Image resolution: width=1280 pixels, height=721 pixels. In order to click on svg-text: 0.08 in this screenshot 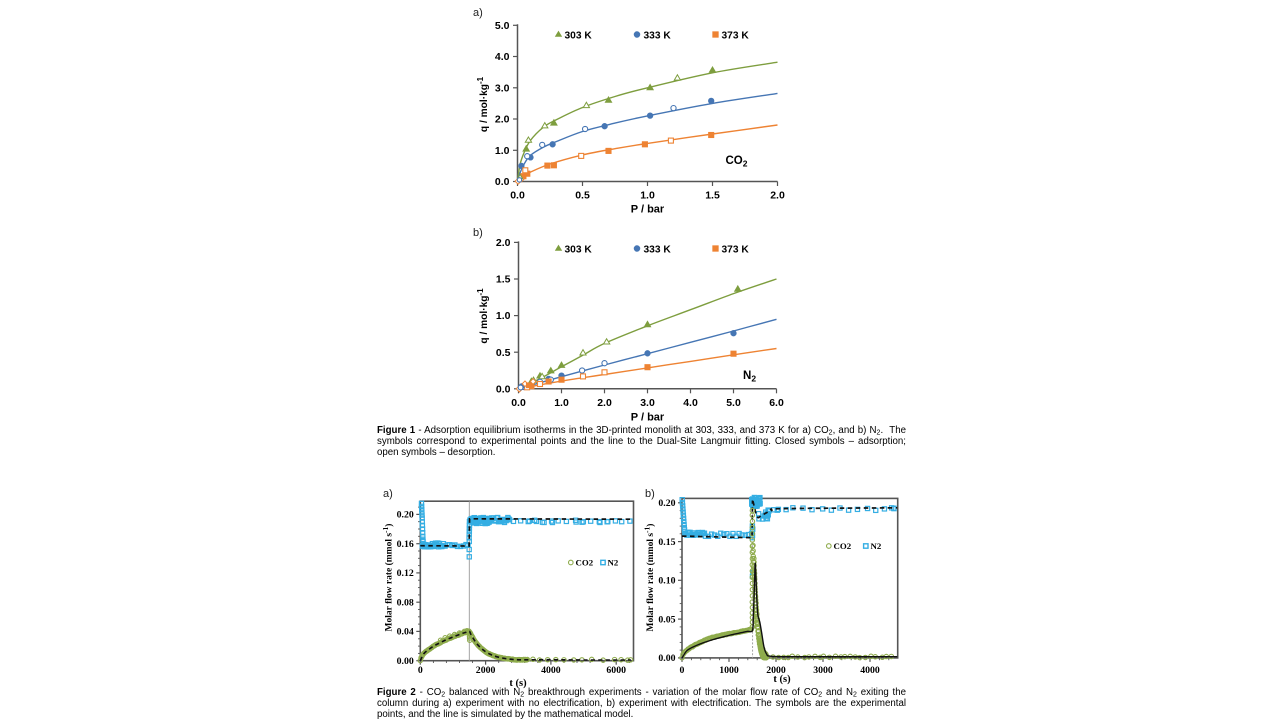, I will do `click(405, 603)`.